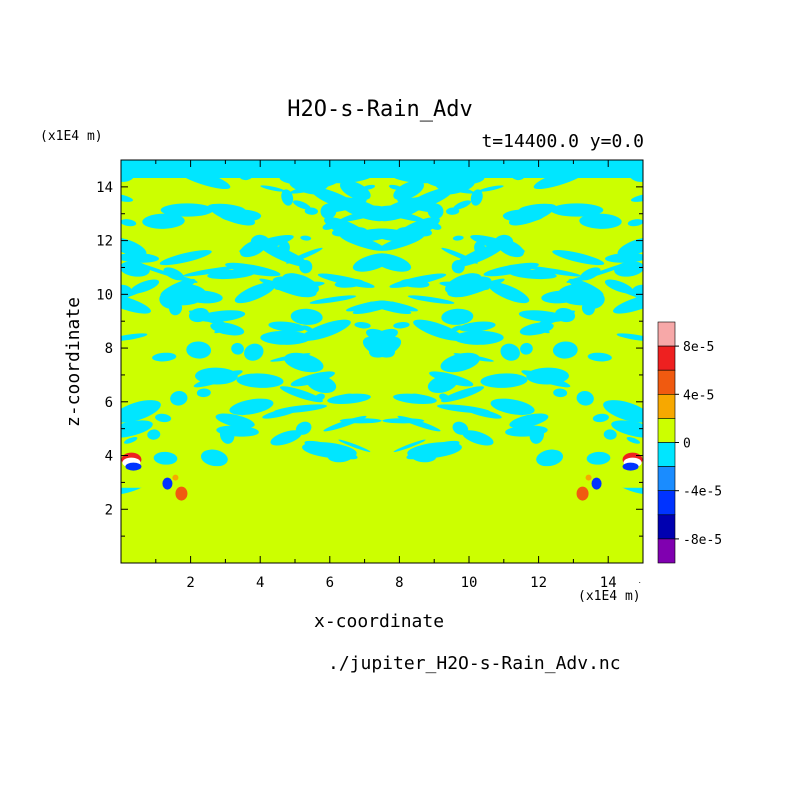 The height and width of the screenshot is (804, 804). I want to click on source-file-label: ./jupiter_H2O-s-Rain_Adv.nc, so click(474, 663).